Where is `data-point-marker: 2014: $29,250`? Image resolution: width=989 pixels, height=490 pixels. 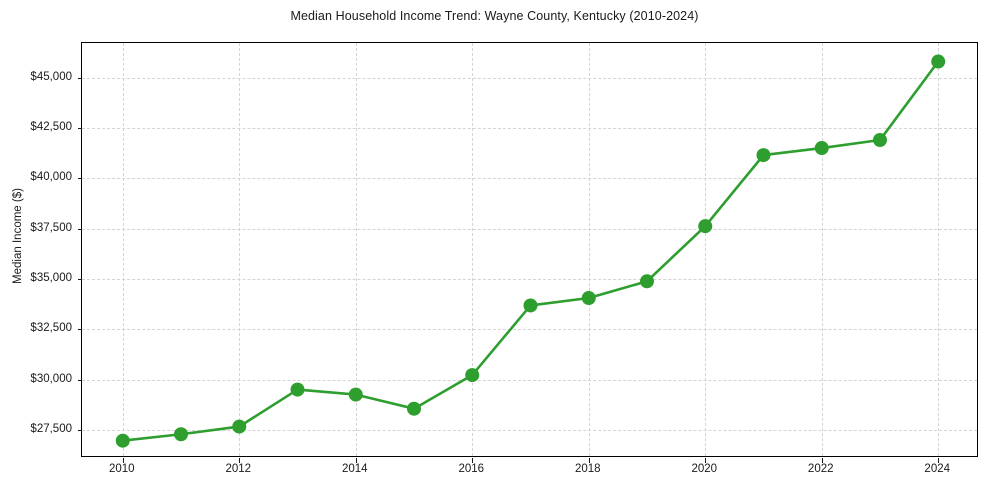 data-point-marker: 2014: $29,250 is located at coordinates (355, 394).